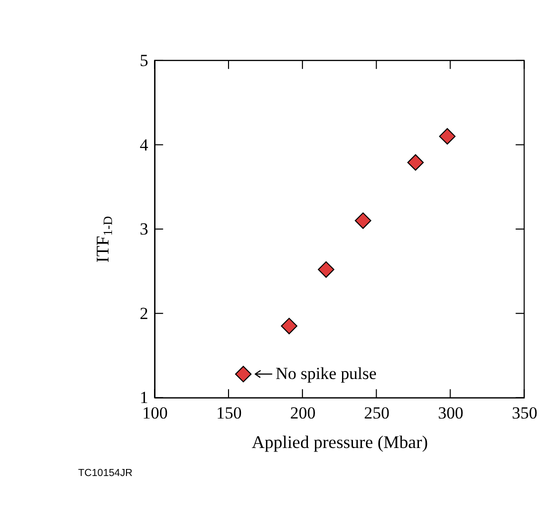  Describe the element at coordinates (525, 413) in the screenshot. I see `x-tick-label: 350` at that location.